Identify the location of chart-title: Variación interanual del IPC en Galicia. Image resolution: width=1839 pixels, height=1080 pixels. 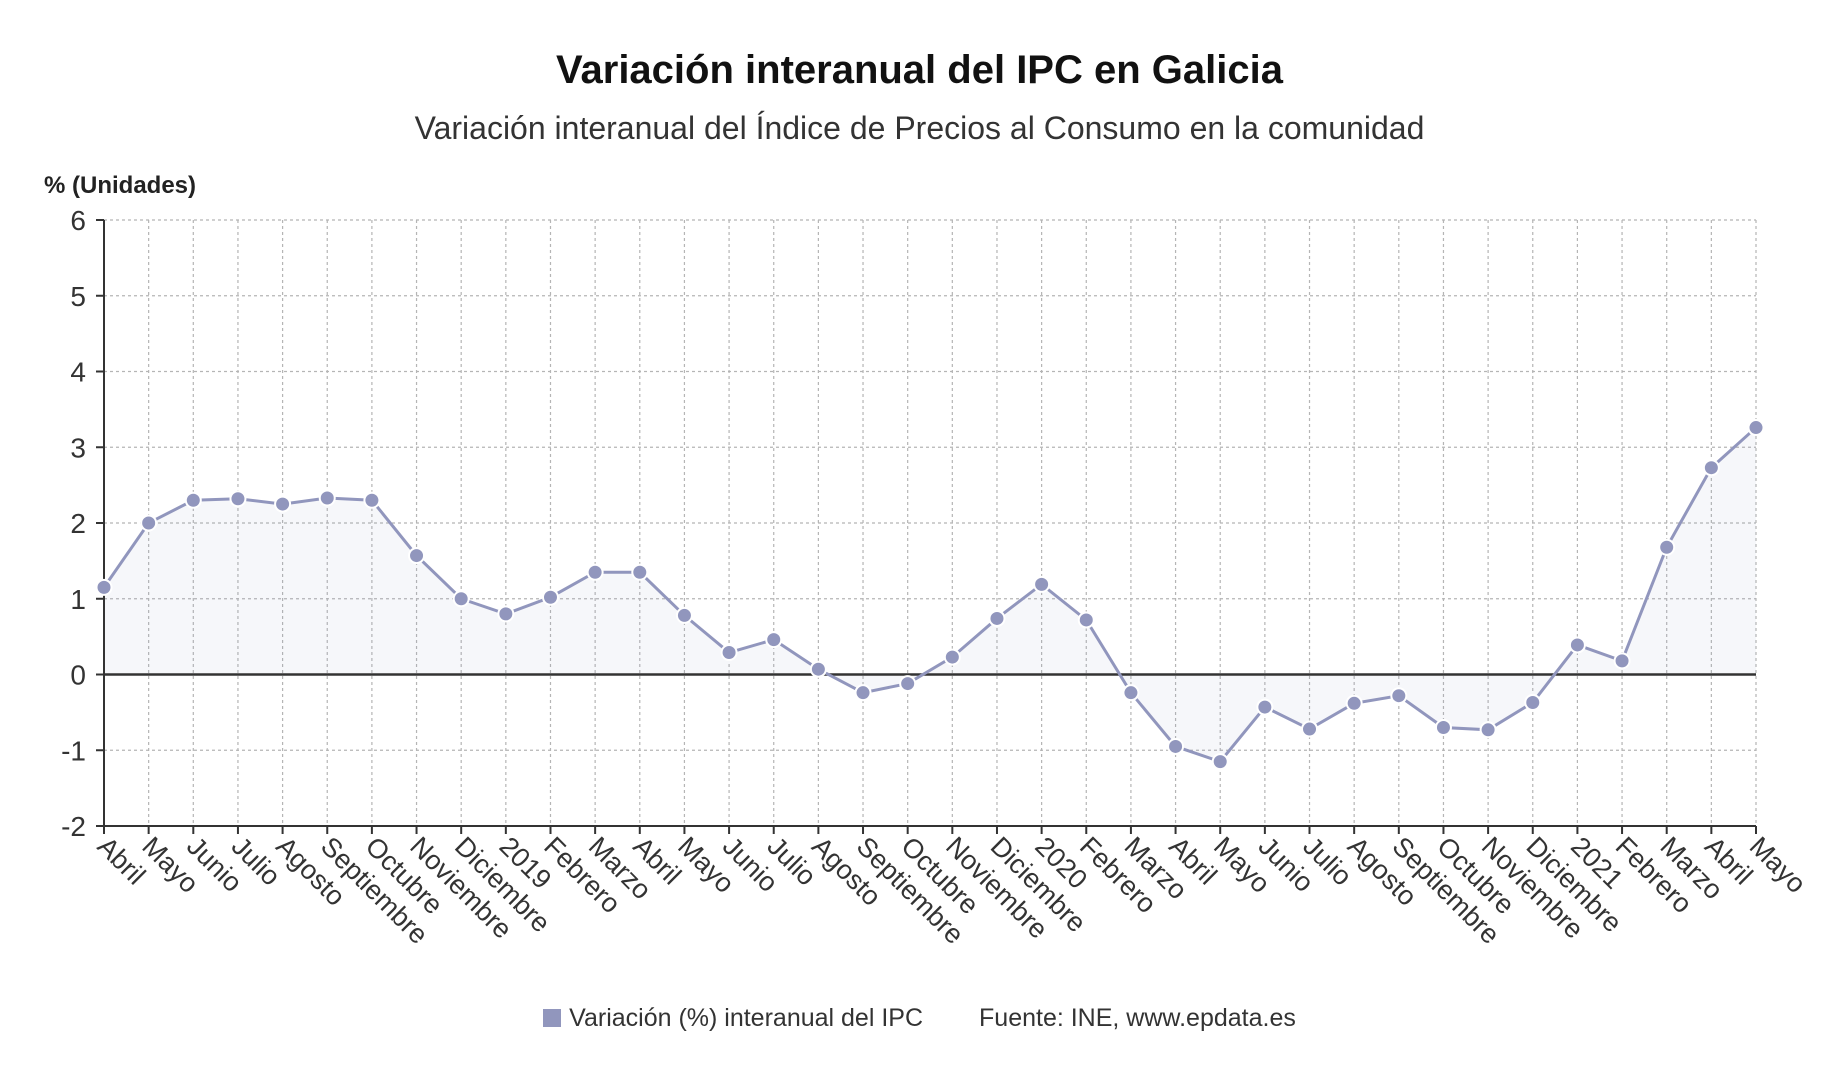
(919, 70).